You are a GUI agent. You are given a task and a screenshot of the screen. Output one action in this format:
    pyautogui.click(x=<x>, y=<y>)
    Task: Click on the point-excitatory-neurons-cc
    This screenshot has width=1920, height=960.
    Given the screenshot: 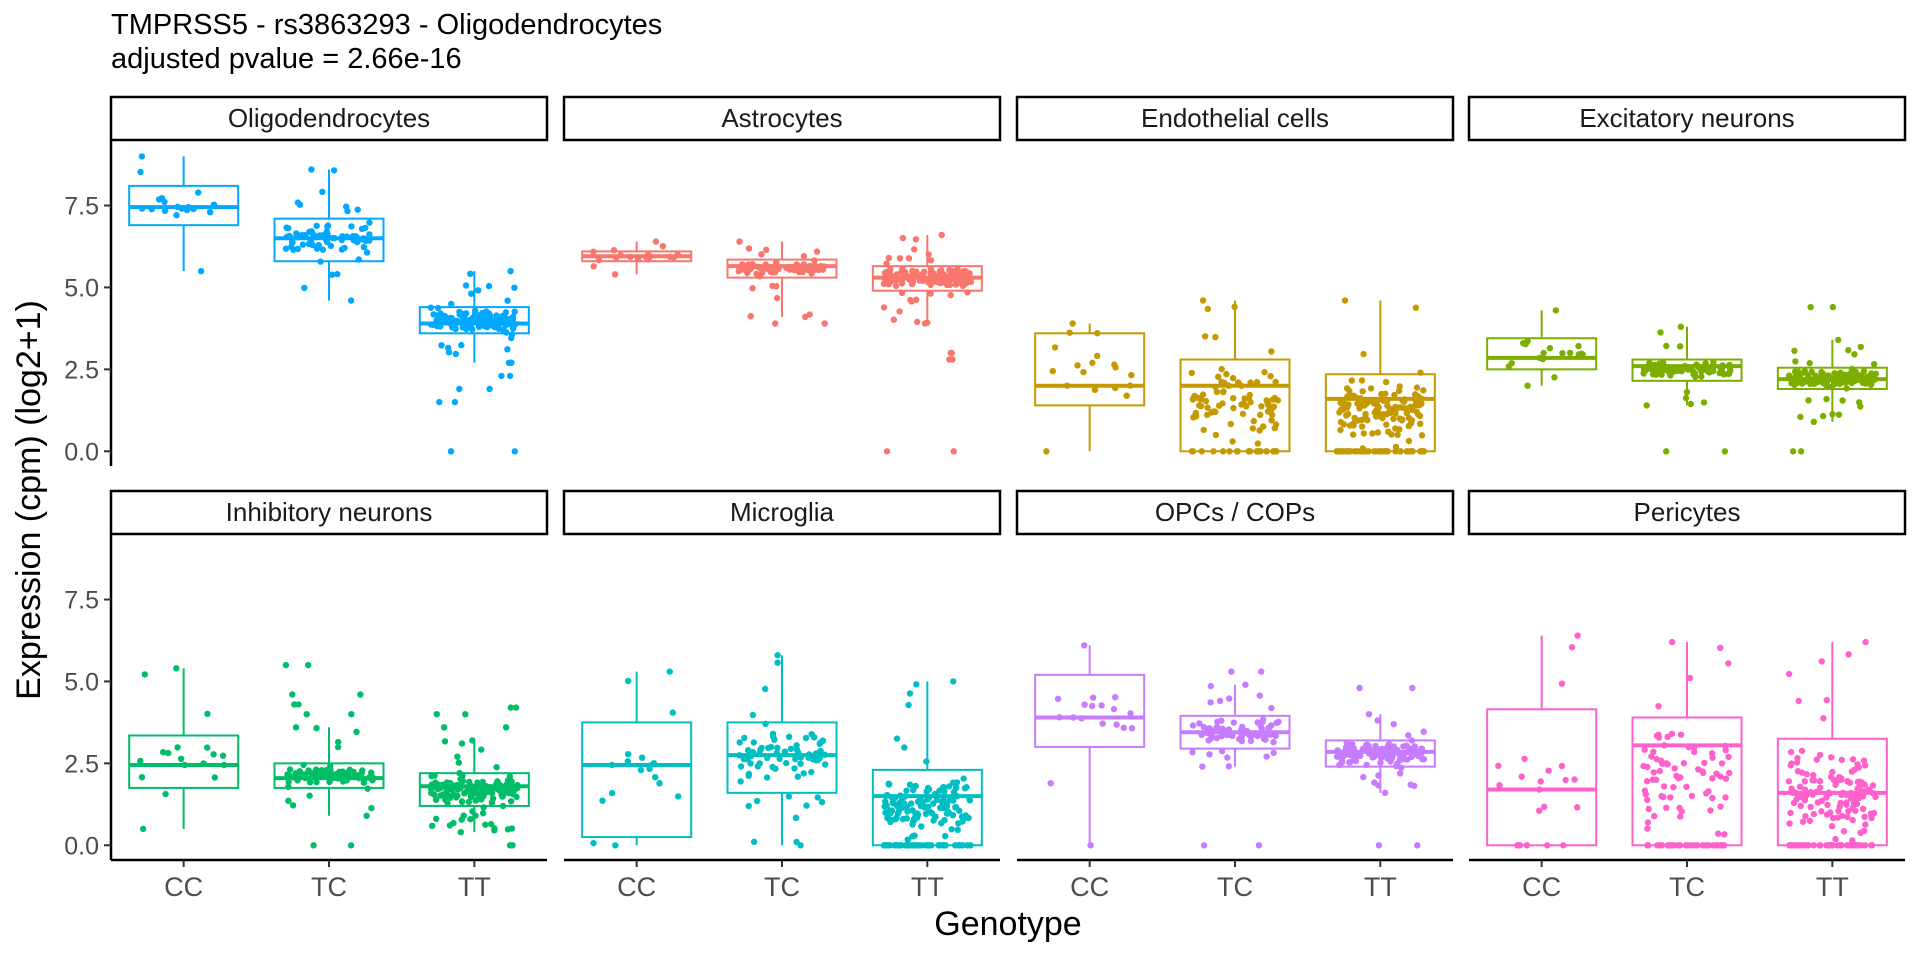 What is the action you would take?
    pyautogui.click(x=1579, y=354)
    